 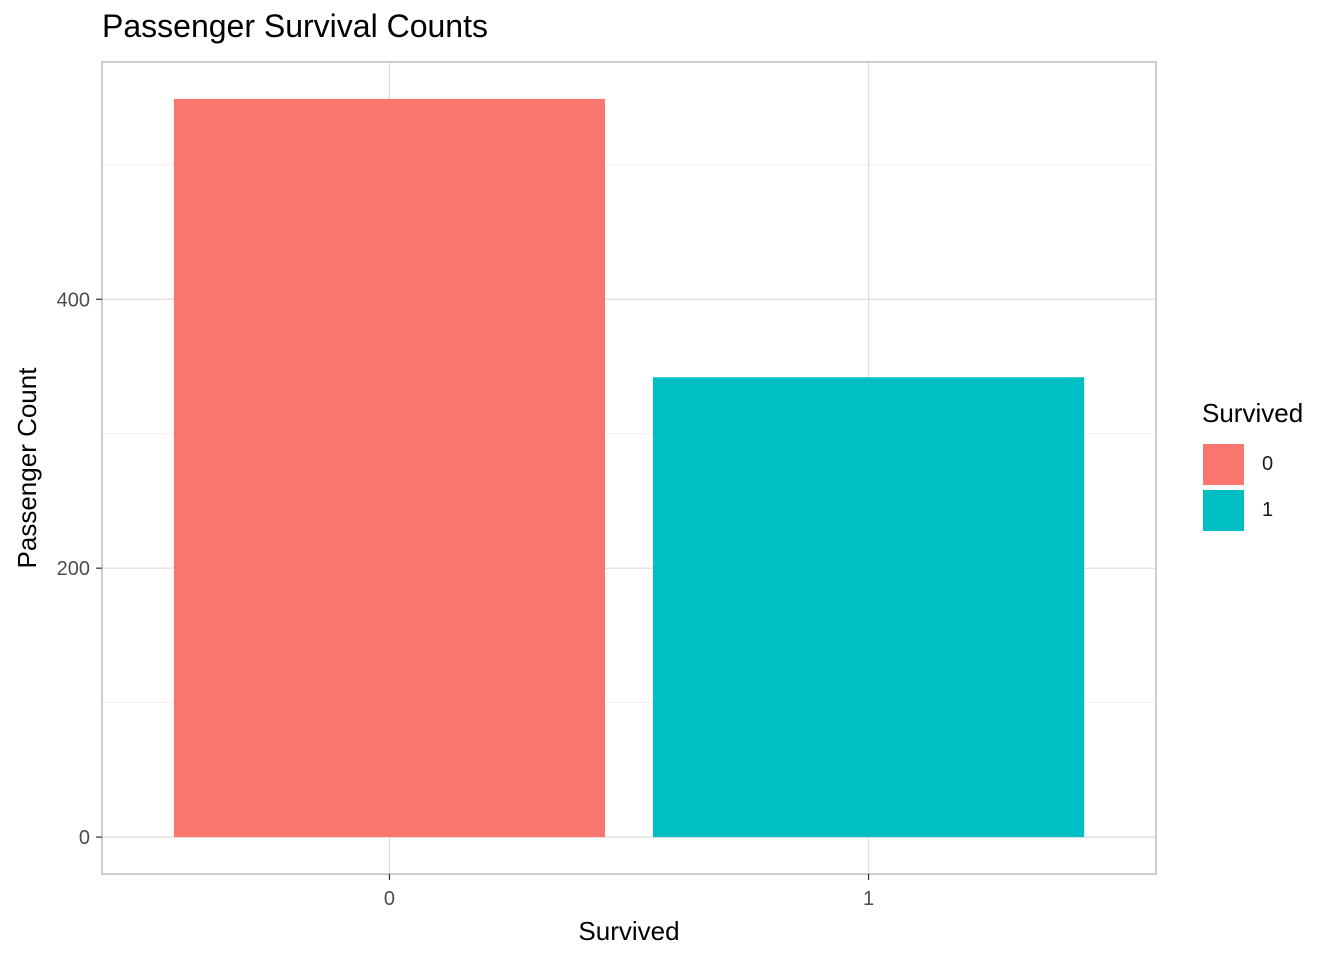 What do you see at coordinates (27, 468) in the screenshot?
I see `y-axis-label: Passenger Count` at bounding box center [27, 468].